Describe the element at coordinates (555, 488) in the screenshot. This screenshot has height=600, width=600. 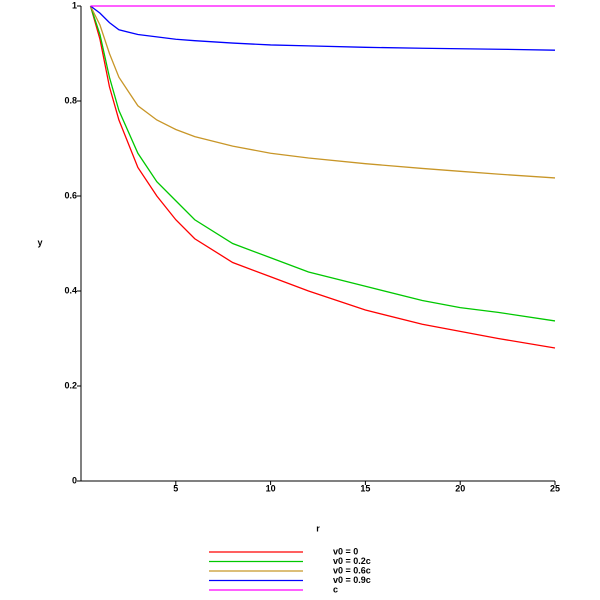
I see `x-tick-label: 25` at that location.